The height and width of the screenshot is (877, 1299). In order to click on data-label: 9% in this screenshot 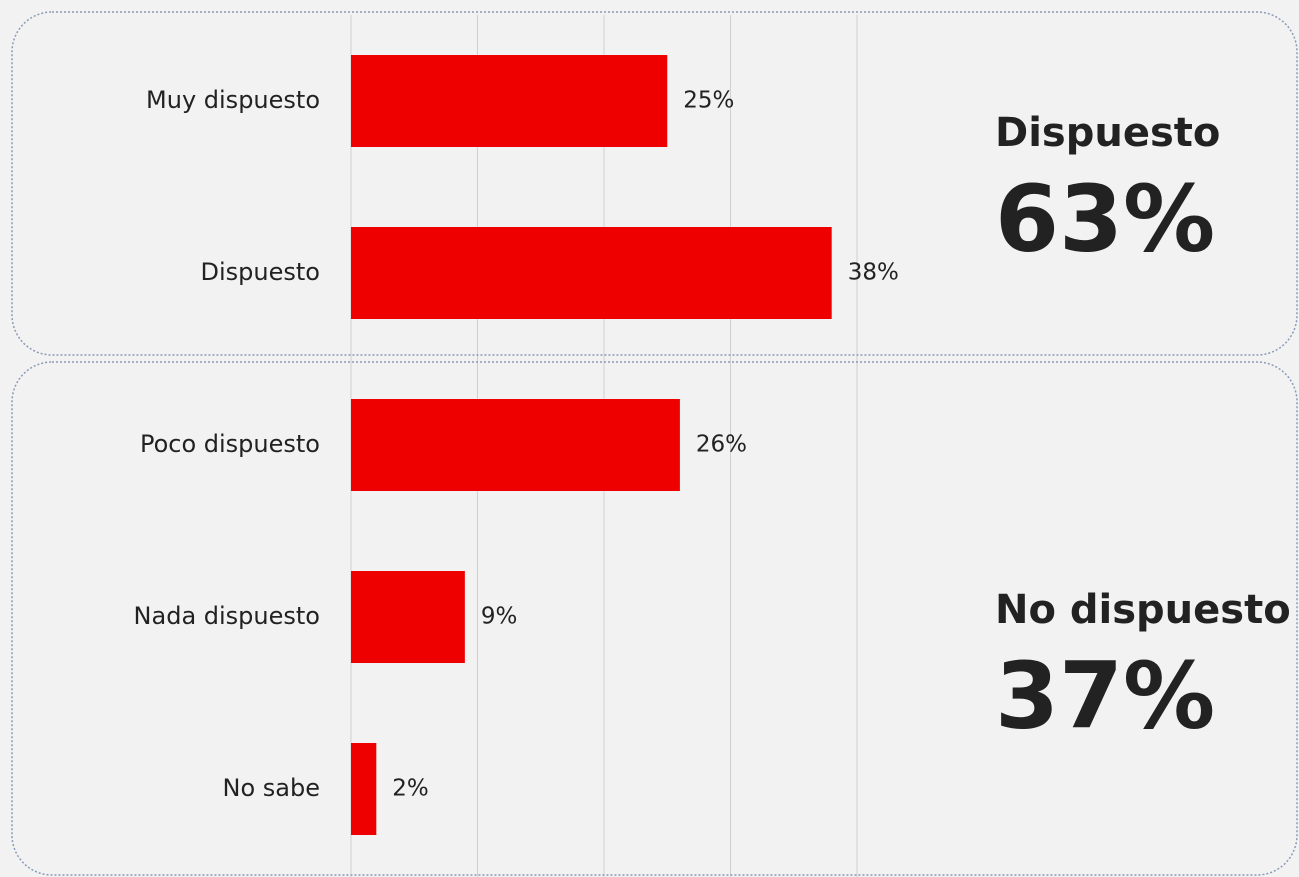, I will do `click(499, 617)`.